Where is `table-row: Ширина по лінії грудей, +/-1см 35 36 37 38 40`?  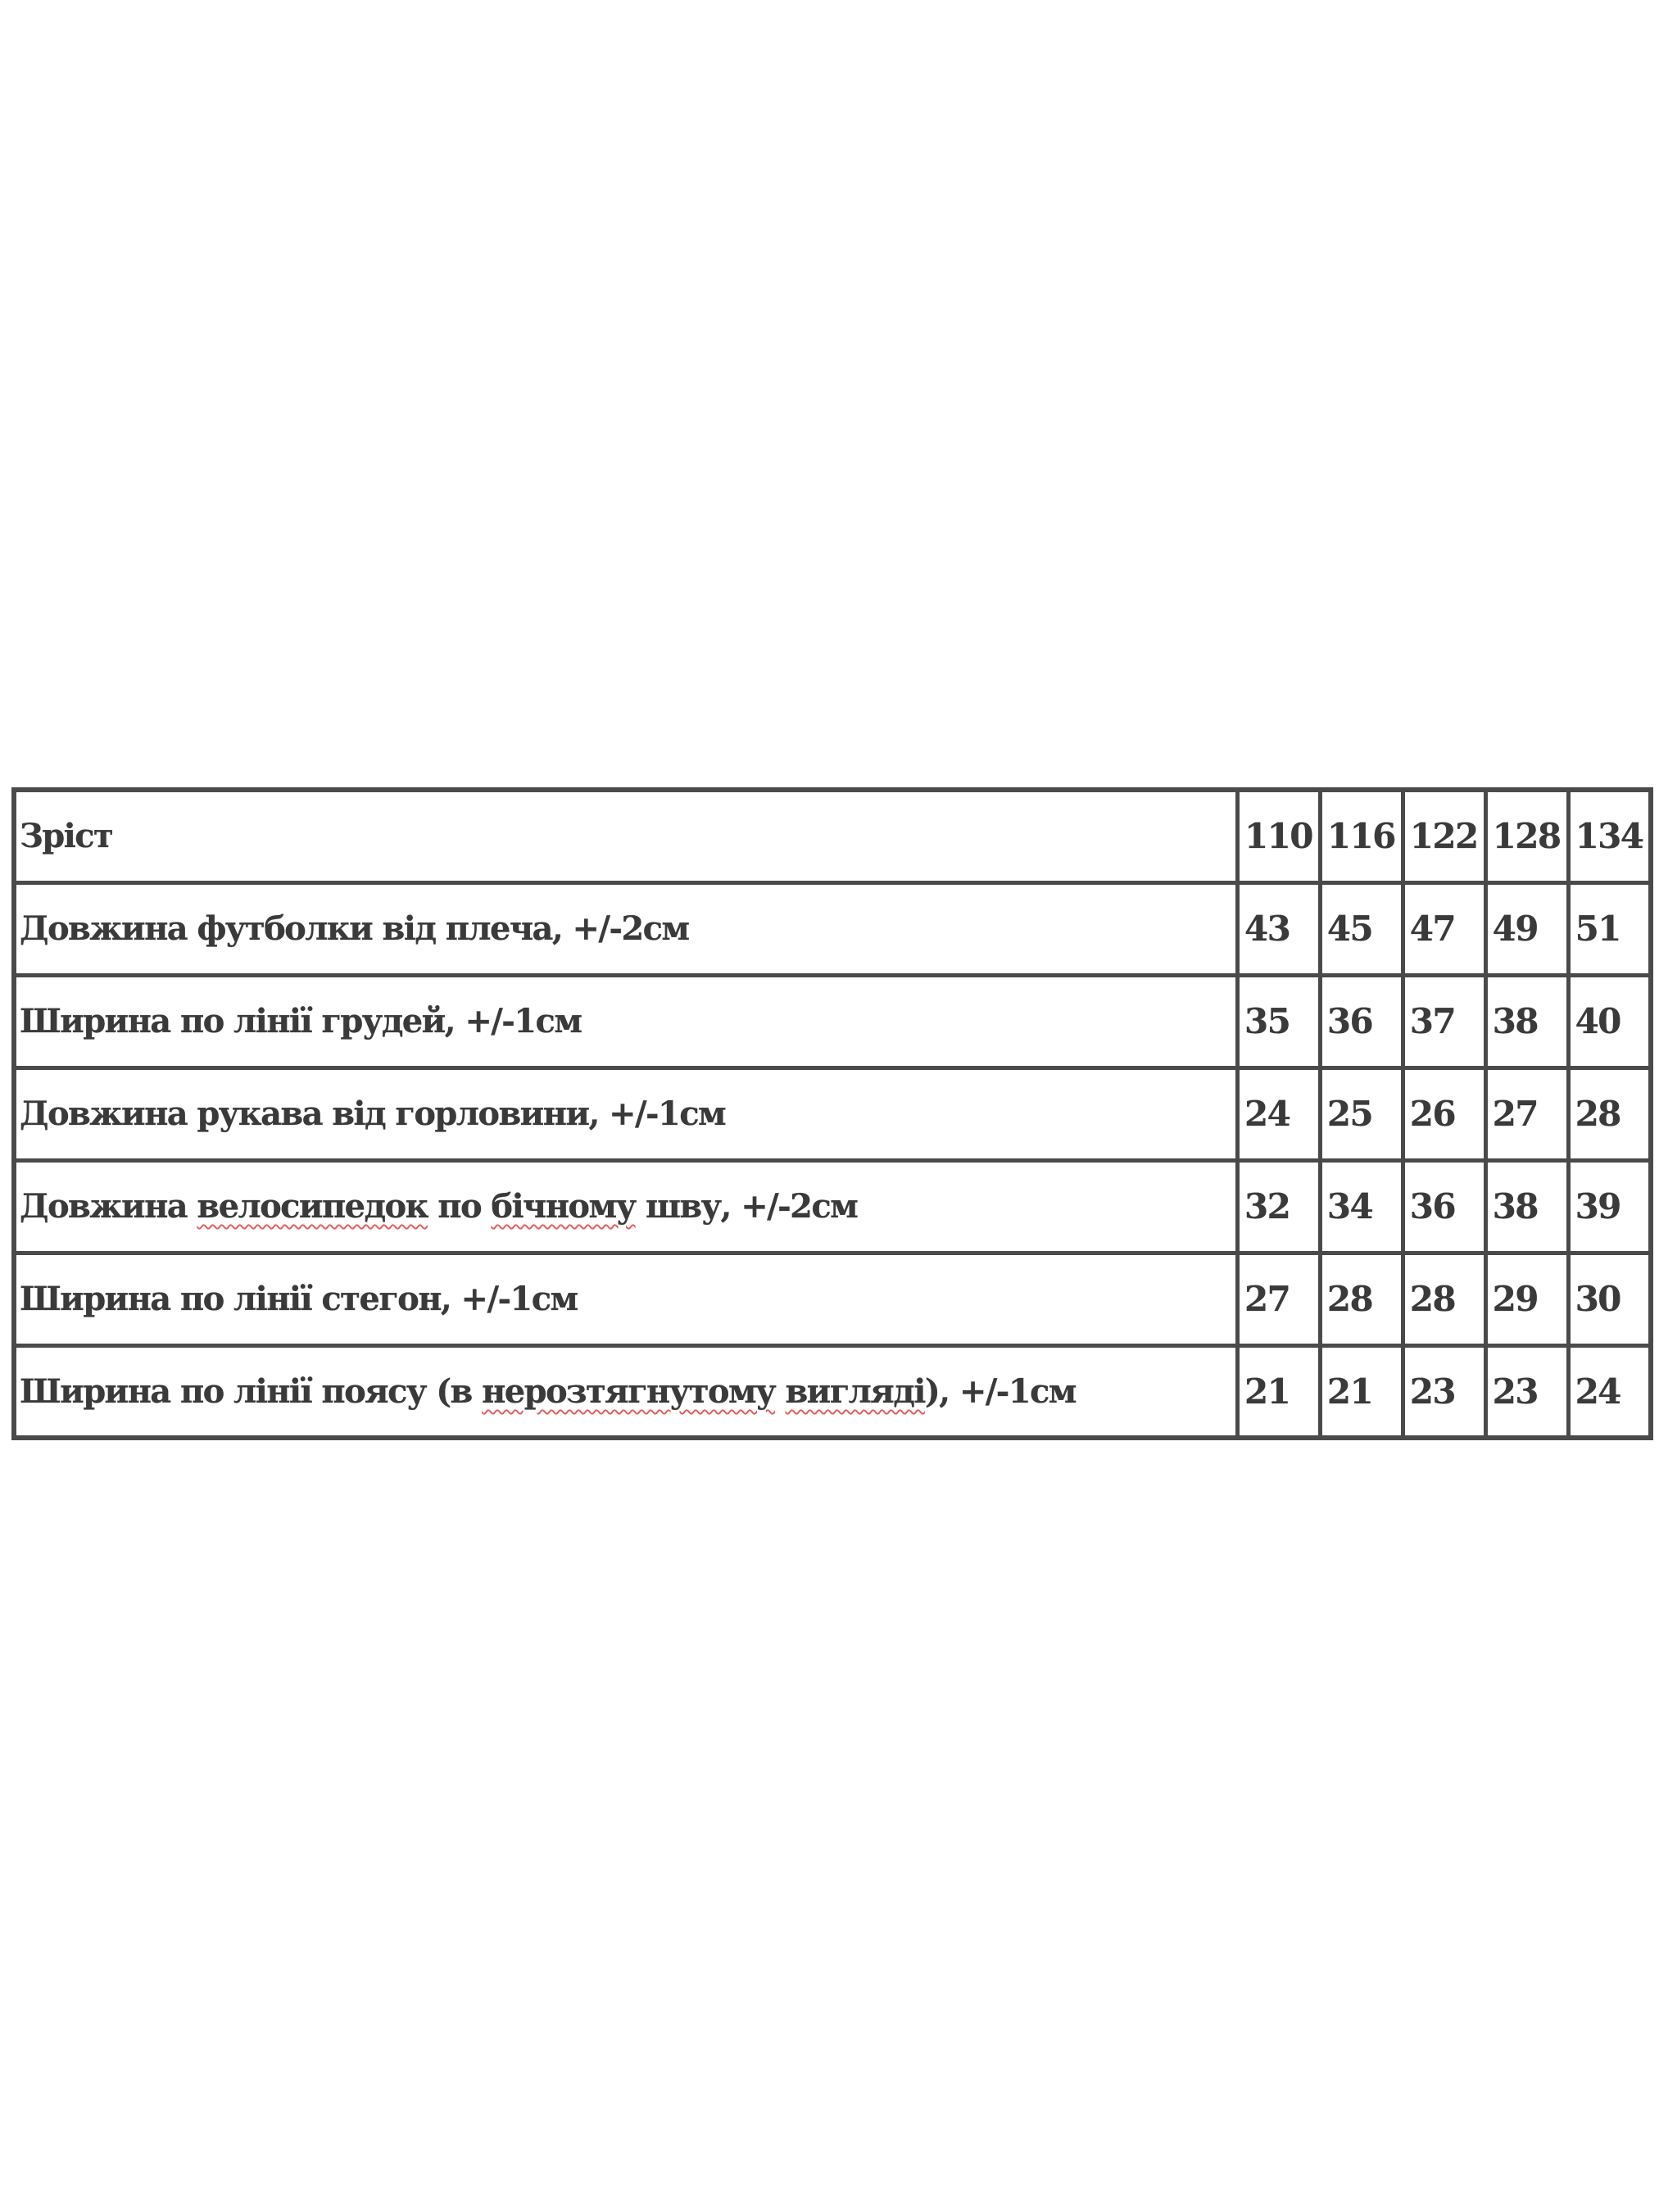
table-row: Ширина по лінії грудей, +/-1см 35 36 37 38 40 is located at coordinates (832, 1021).